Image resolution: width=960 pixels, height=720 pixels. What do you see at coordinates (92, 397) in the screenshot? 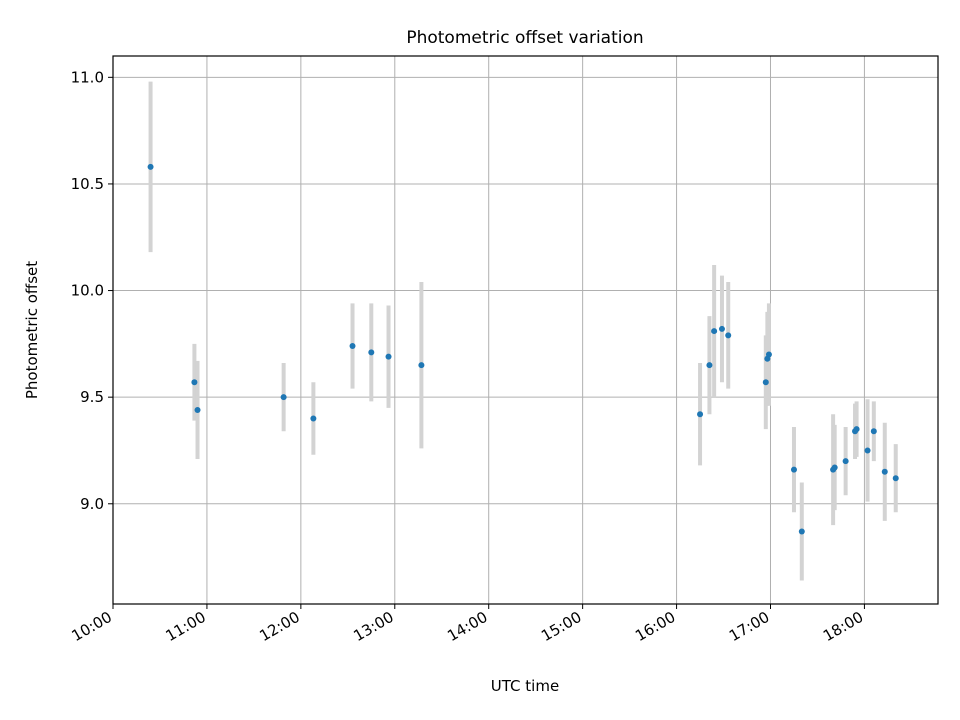
I see `y-tick-label: 9.5` at bounding box center [92, 397].